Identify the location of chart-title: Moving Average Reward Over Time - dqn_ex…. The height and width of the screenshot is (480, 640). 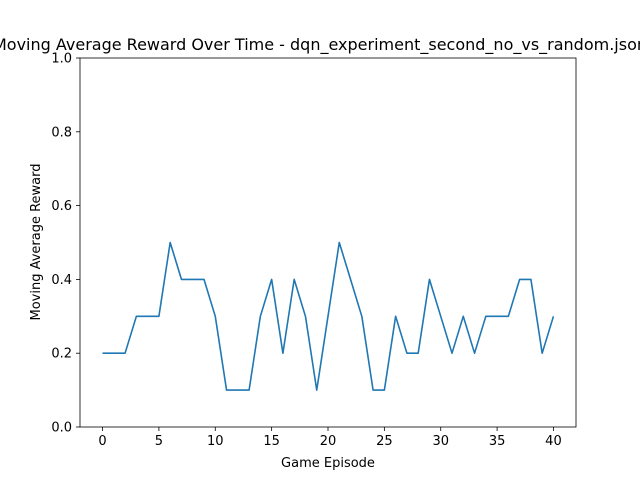
(320, 45).